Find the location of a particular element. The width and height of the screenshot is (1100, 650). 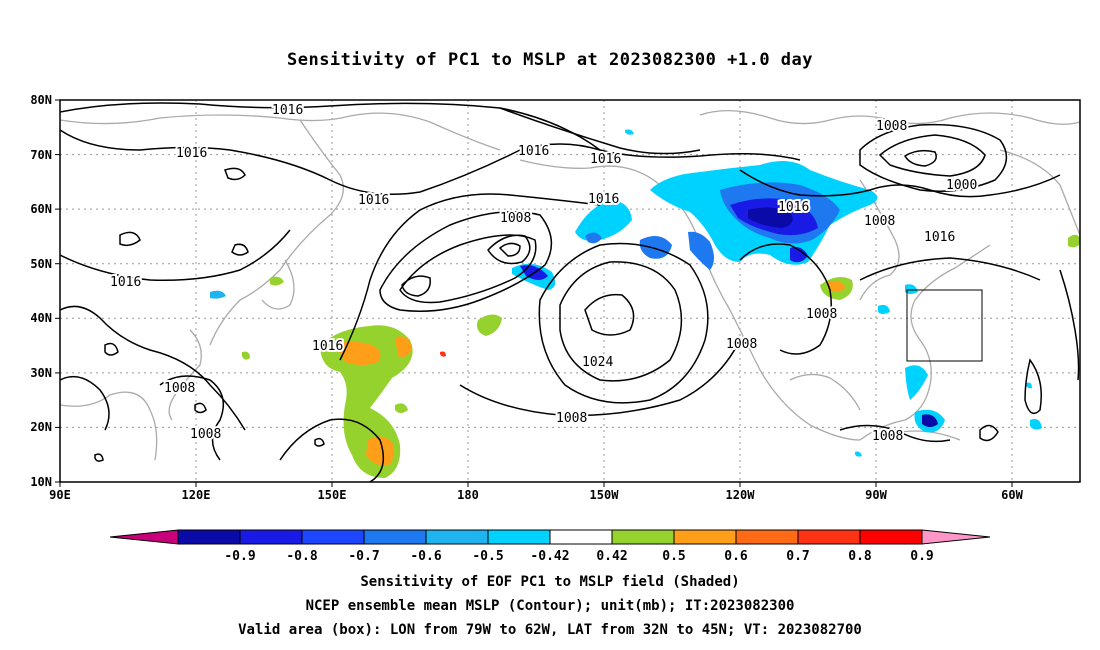

lat-tick-label: 60N is located at coordinates (41, 209).